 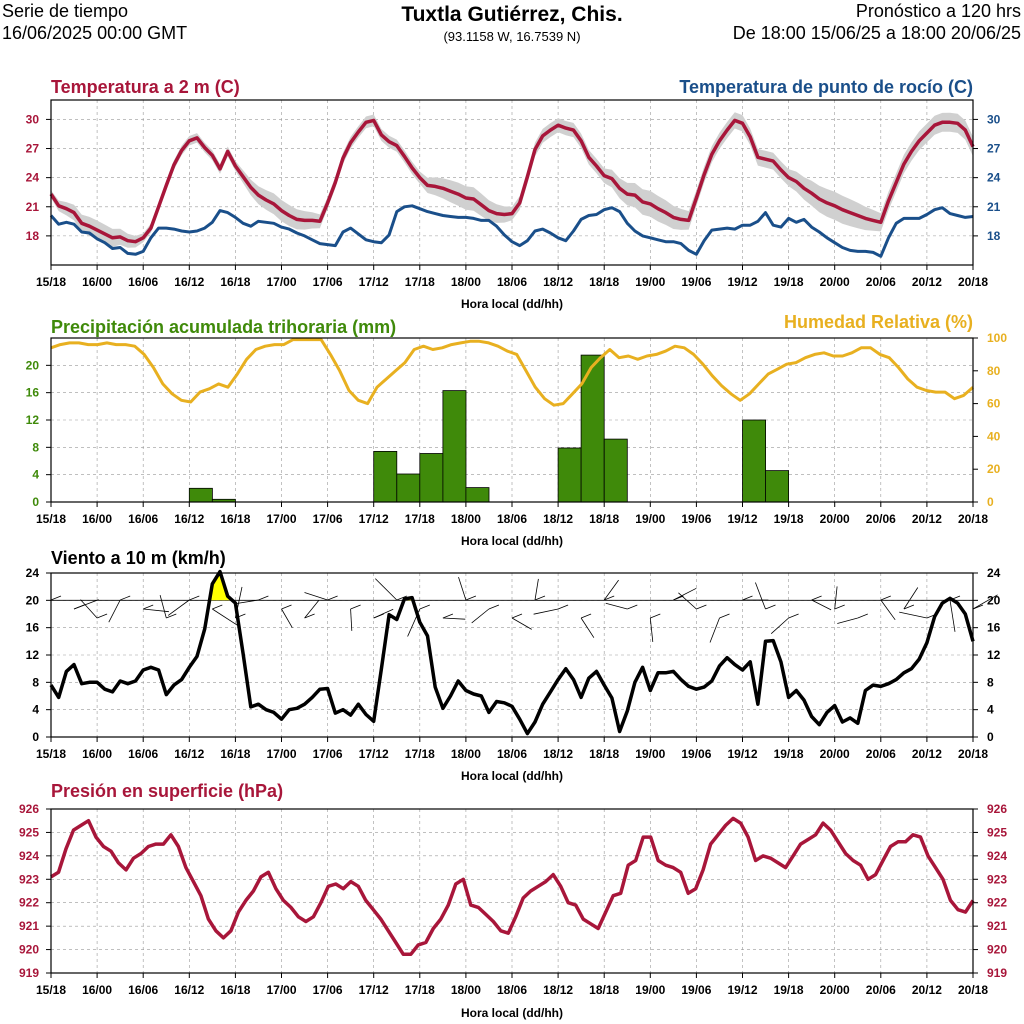 I want to click on temperature-y2tick-label: 18, so click(x=994, y=236).